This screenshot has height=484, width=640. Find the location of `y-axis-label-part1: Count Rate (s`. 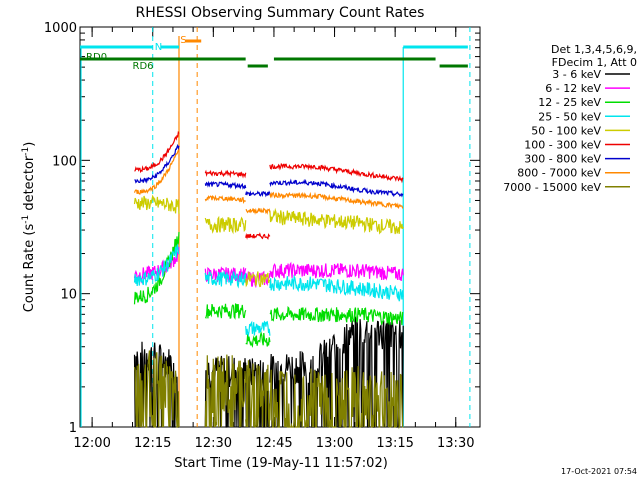

y-axis-label-part1: Count Rate (s is located at coordinates (29, 268).